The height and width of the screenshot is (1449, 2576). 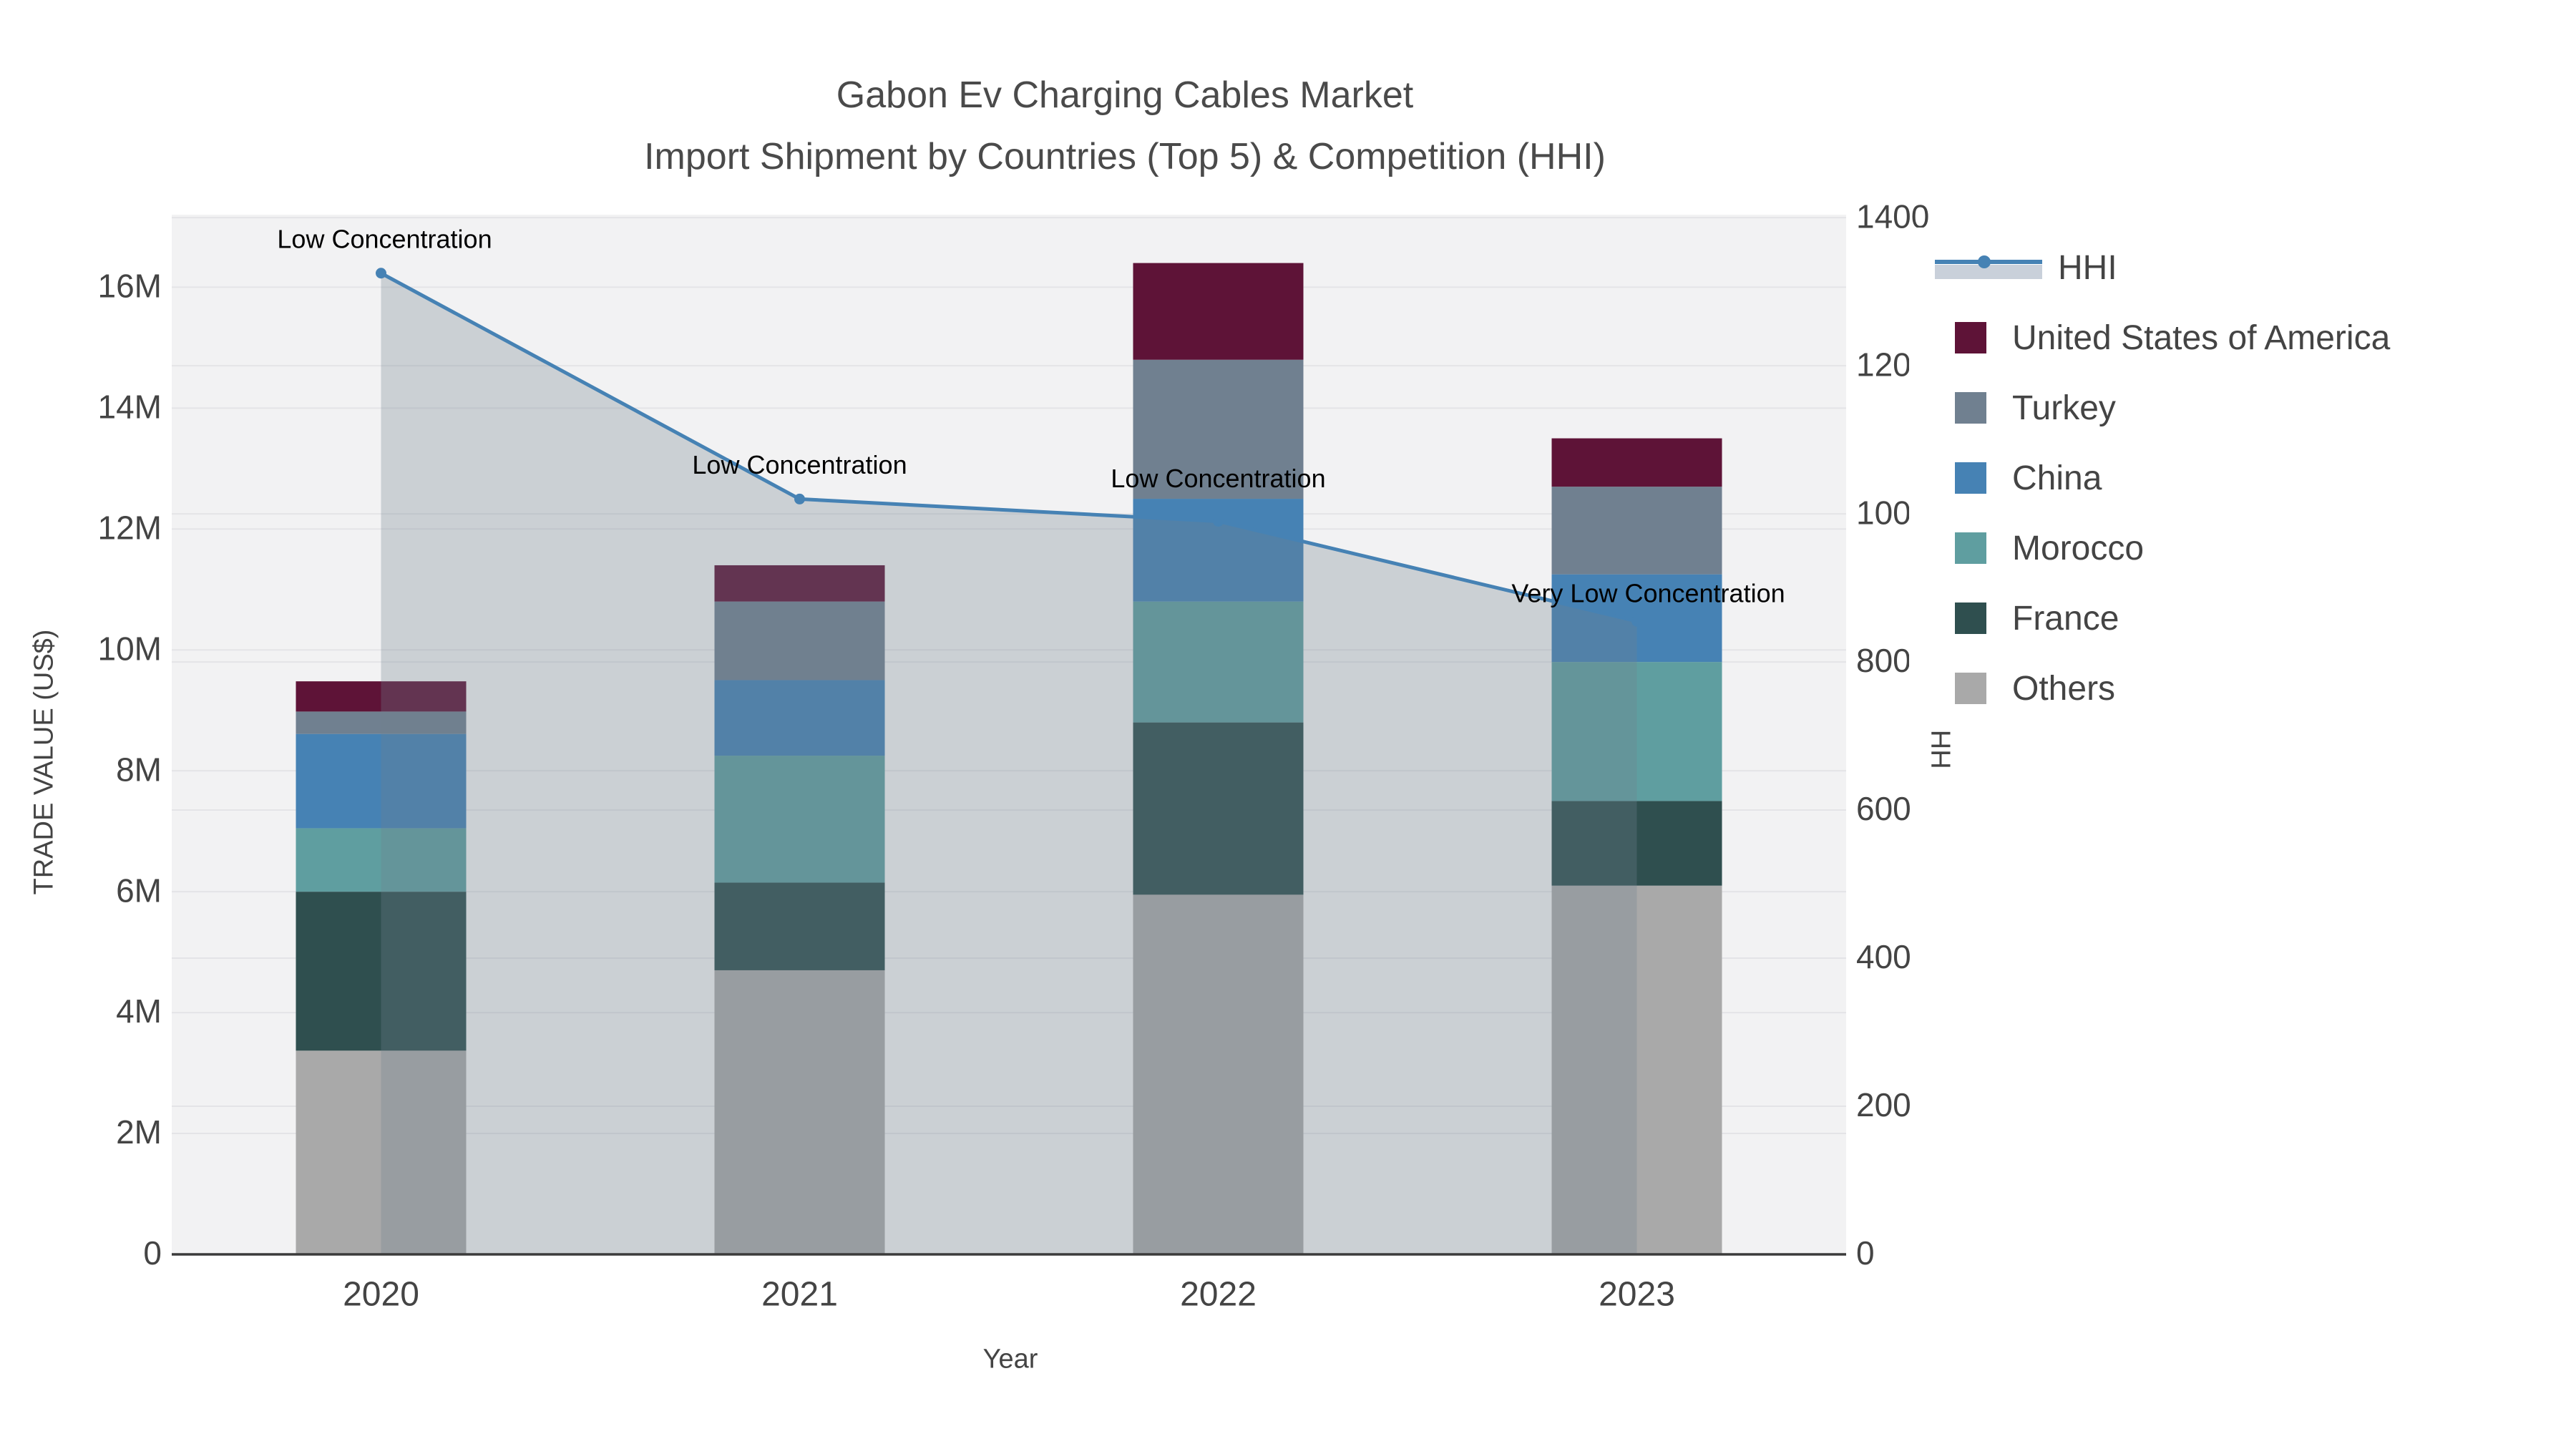 What do you see at coordinates (44, 762) in the screenshot?
I see `y-axis-title-left: TRADE VALUE (US$)` at bounding box center [44, 762].